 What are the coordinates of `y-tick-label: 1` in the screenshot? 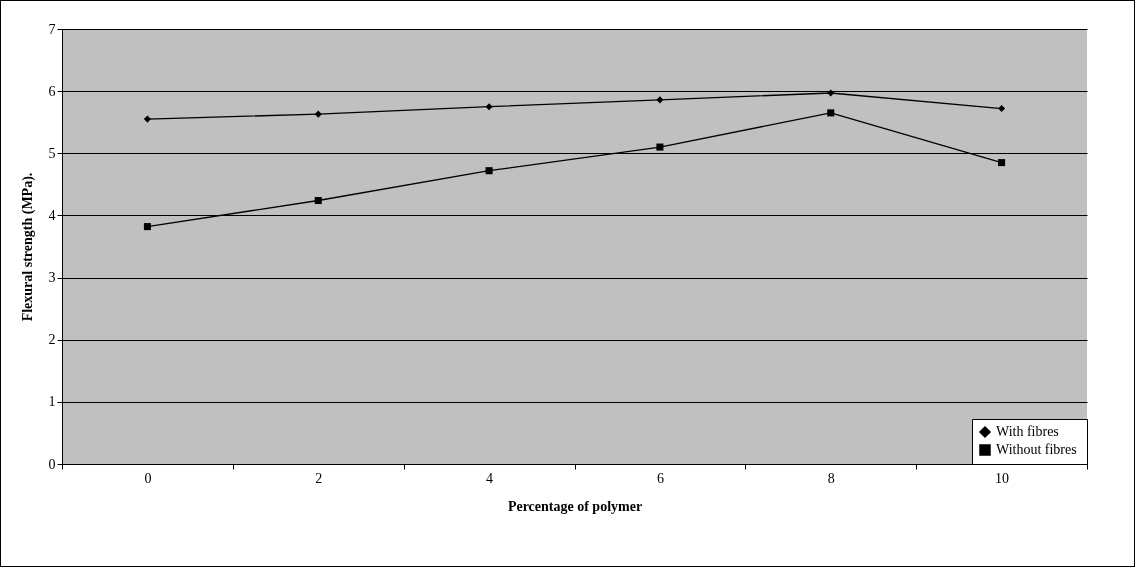 It's located at (52, 402).